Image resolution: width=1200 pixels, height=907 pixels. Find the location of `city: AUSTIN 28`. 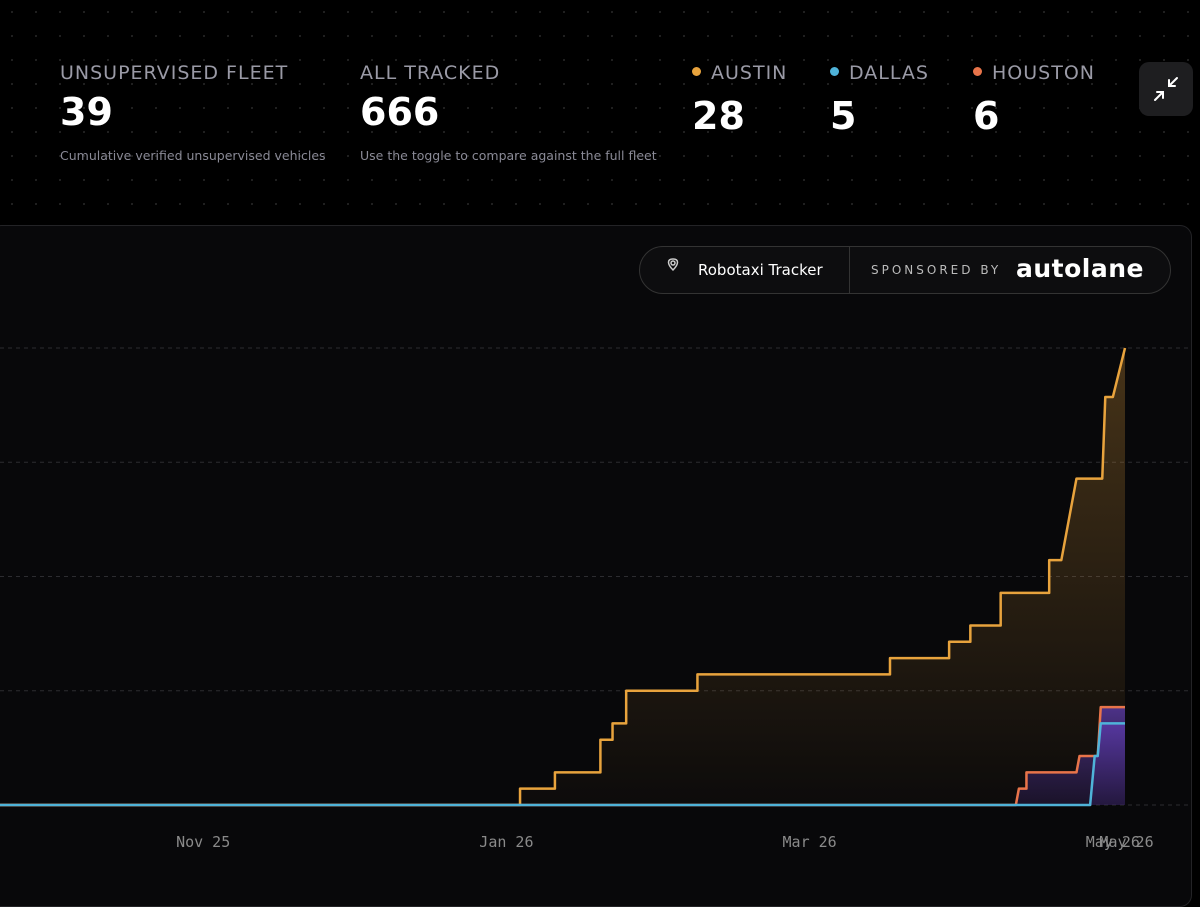

city: AUSTIN 28 is located at coordinates (739, 100).